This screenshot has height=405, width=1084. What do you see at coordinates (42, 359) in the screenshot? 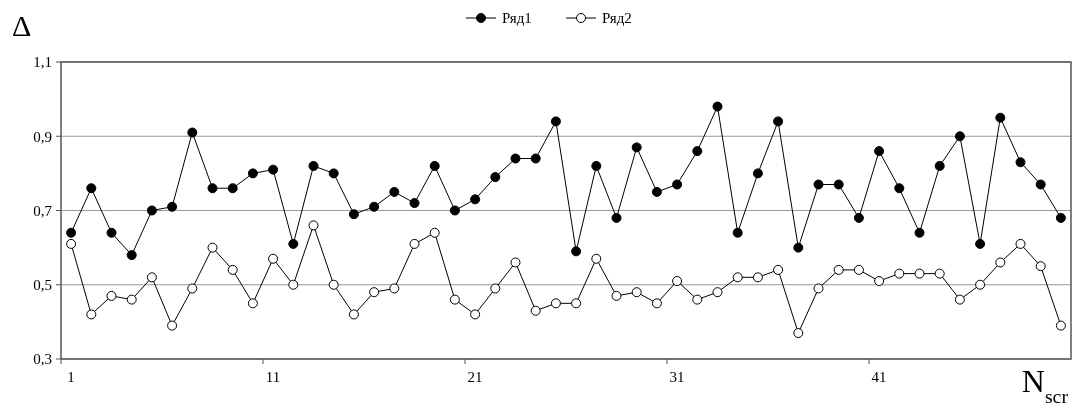
I see `y-tick-label: 0,3` at bounding box center [42, 359].